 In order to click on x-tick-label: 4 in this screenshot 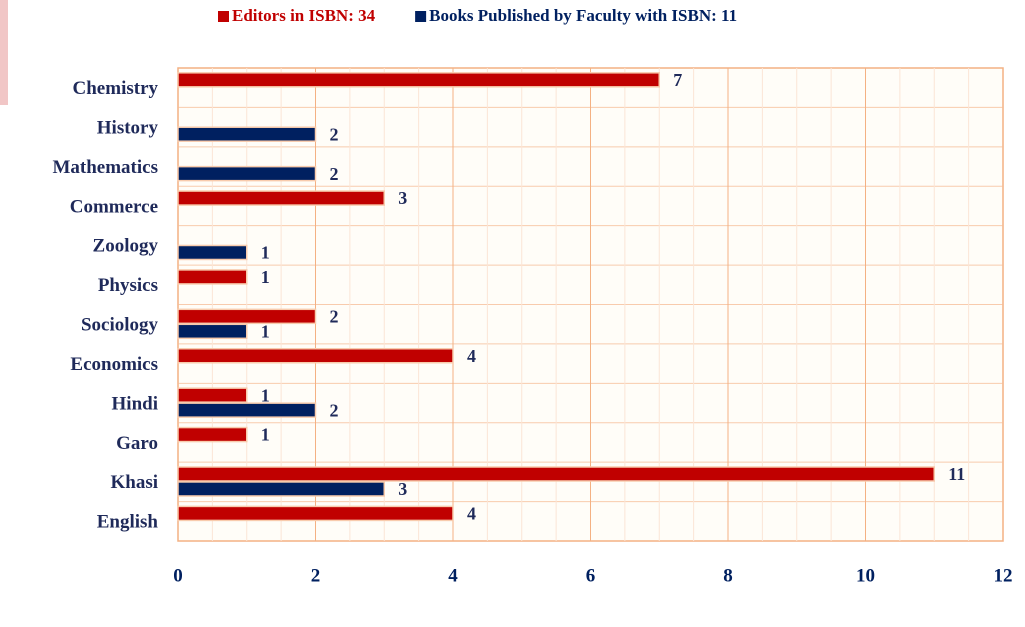, I will do `click(453, 575)`.